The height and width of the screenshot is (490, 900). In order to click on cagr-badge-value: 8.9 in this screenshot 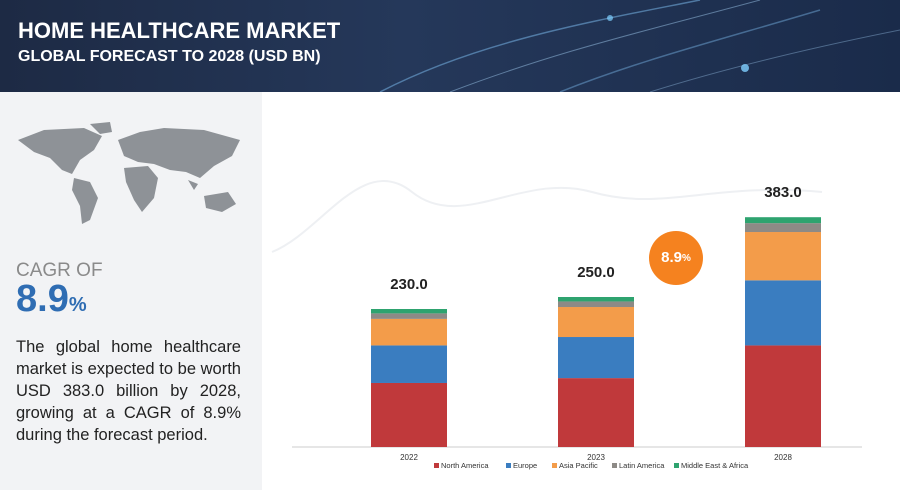, I will do `click(671, 257)`.